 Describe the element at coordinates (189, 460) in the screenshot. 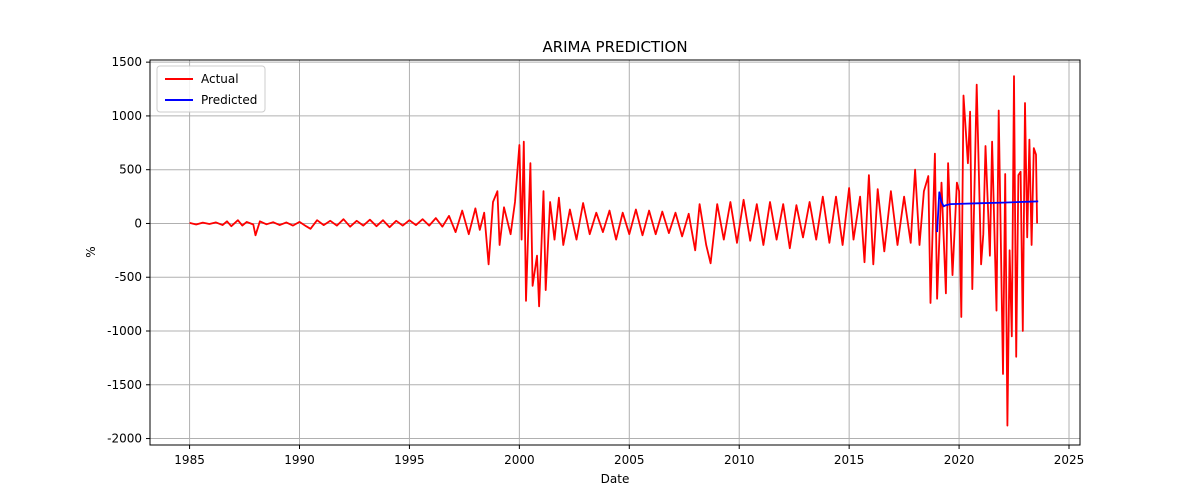

I see `x-tick-label: 1985` at that location.